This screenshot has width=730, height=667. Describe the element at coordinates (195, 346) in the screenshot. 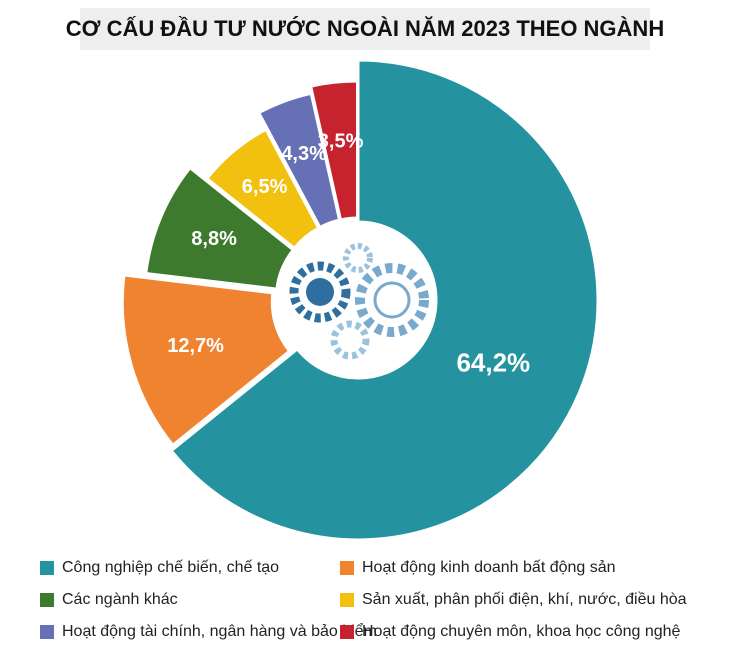

I see `value-label: 12,7%` at that location.